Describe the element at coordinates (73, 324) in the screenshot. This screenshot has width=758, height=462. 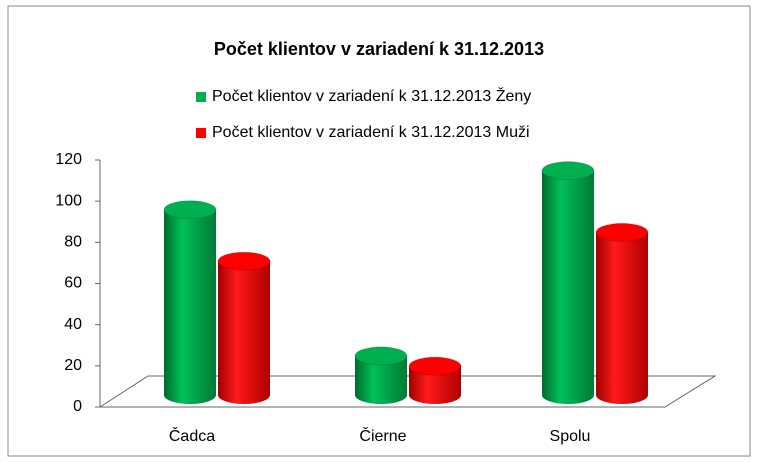
I see `y-tick-label: 40` at that location.